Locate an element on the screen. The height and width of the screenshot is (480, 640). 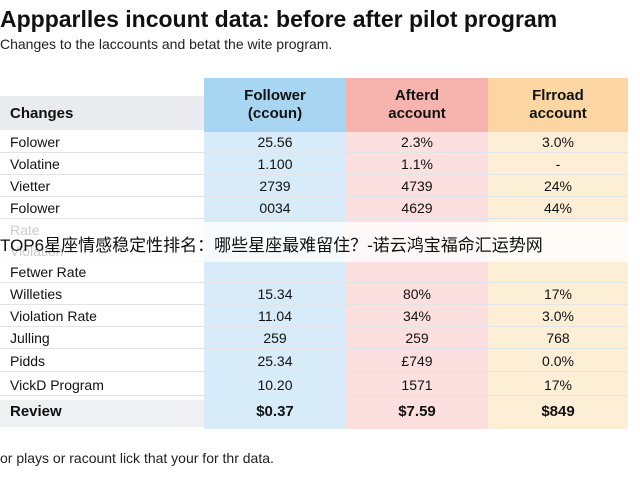
table-row: Julling 259 259 768 is located at coordinates (314, 338).